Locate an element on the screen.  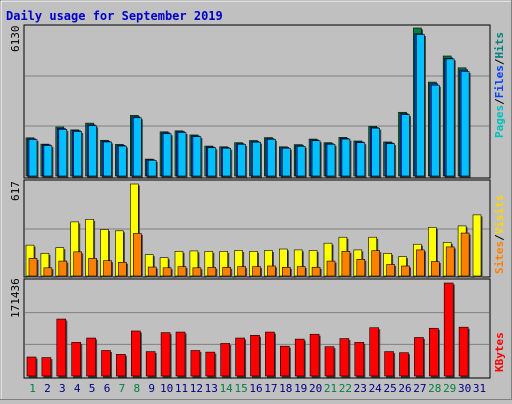
day-label: 31 is located at coordinates (479, 388).